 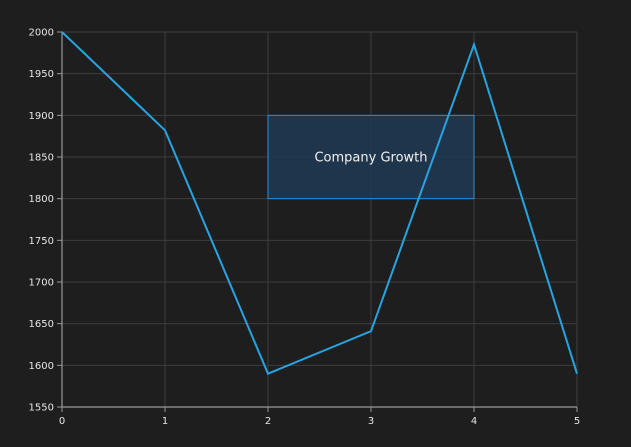 I want to click on x-tick-label: 4, so click(x=474, y=421).